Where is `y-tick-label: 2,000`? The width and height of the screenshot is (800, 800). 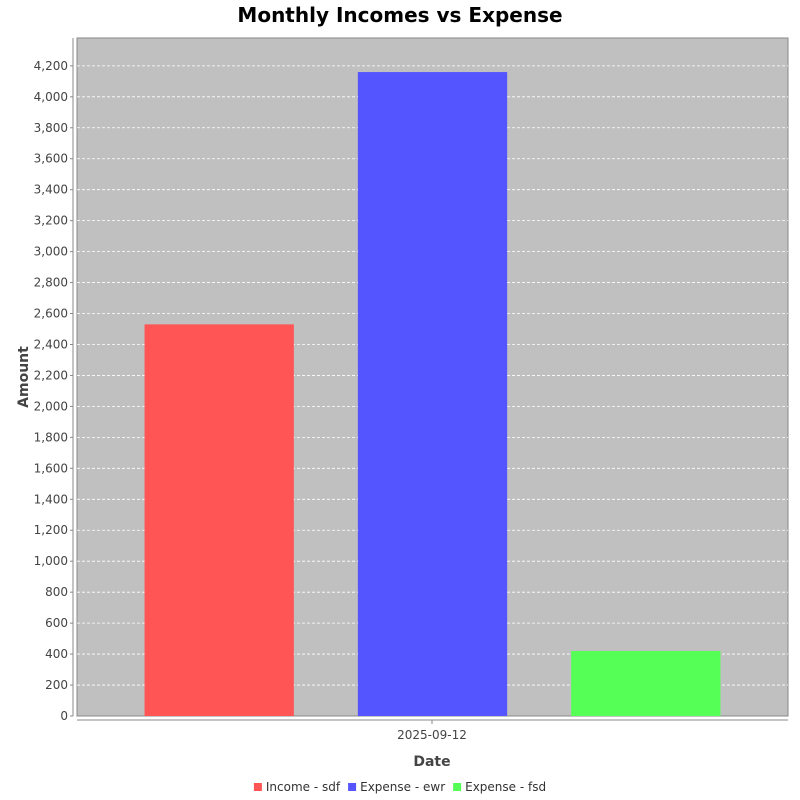 y-tick-label: 2,000 is located at coordinates (51, 406).